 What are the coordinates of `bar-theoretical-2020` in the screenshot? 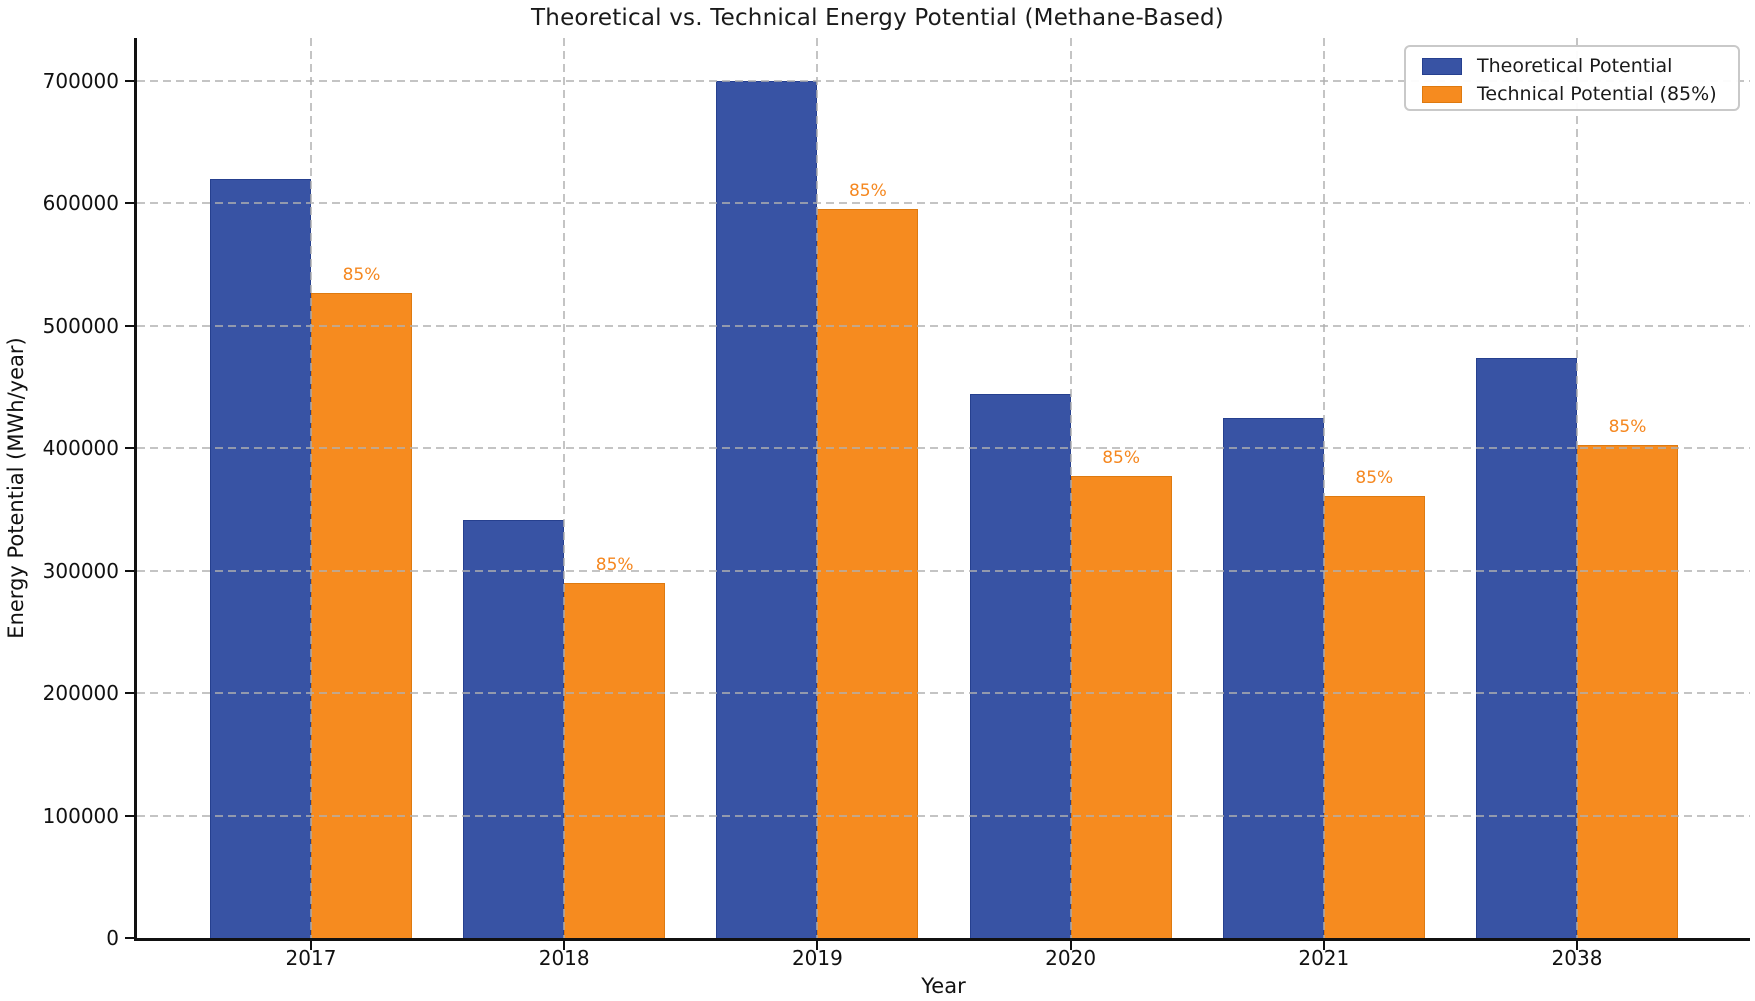 It's located at (1020, 666).